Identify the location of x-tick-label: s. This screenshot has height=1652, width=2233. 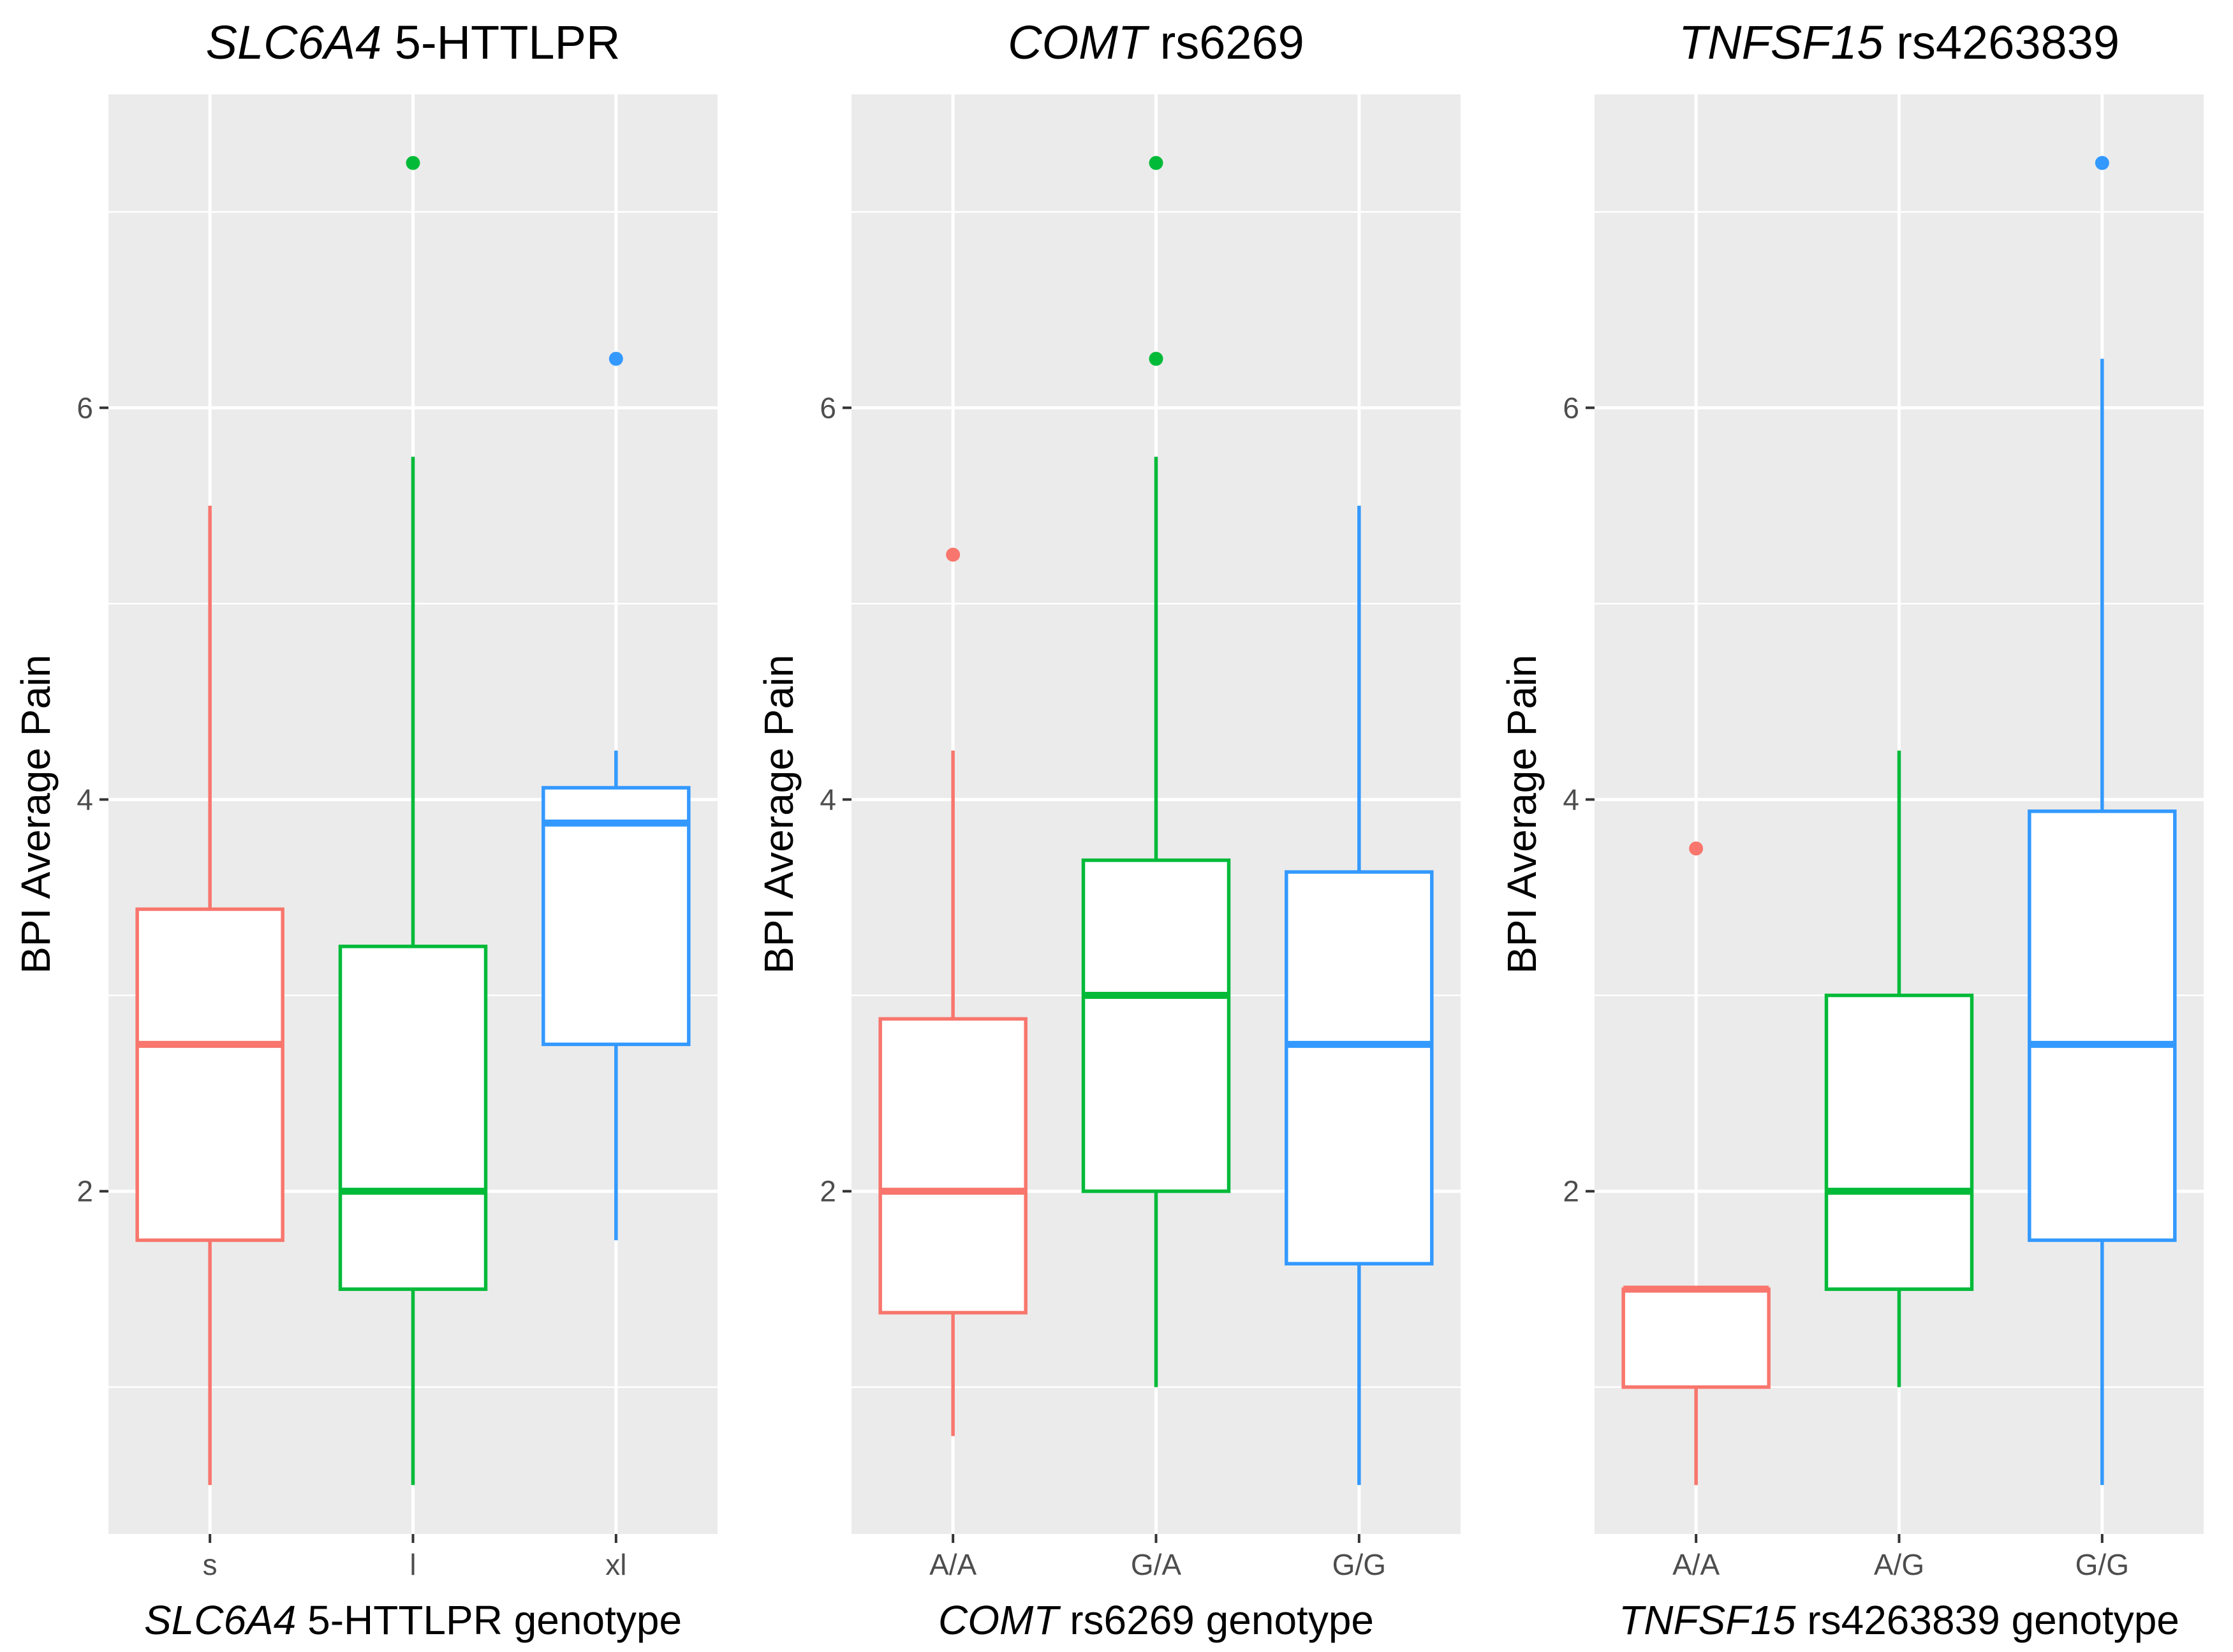
(210, 1564).